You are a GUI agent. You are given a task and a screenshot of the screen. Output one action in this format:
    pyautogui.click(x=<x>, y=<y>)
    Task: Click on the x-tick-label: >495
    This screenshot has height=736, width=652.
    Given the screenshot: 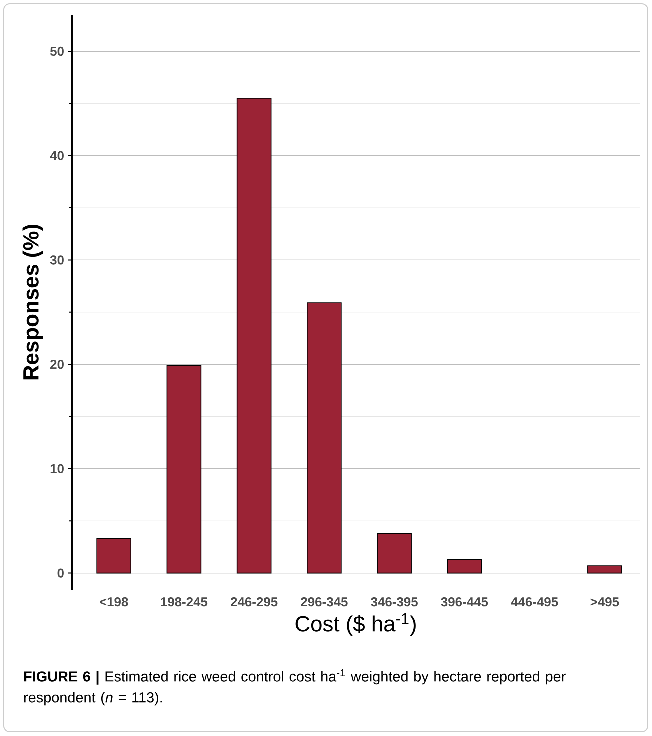 What is the action you would take?
    pyautogui.click(x=605, y=602)
    